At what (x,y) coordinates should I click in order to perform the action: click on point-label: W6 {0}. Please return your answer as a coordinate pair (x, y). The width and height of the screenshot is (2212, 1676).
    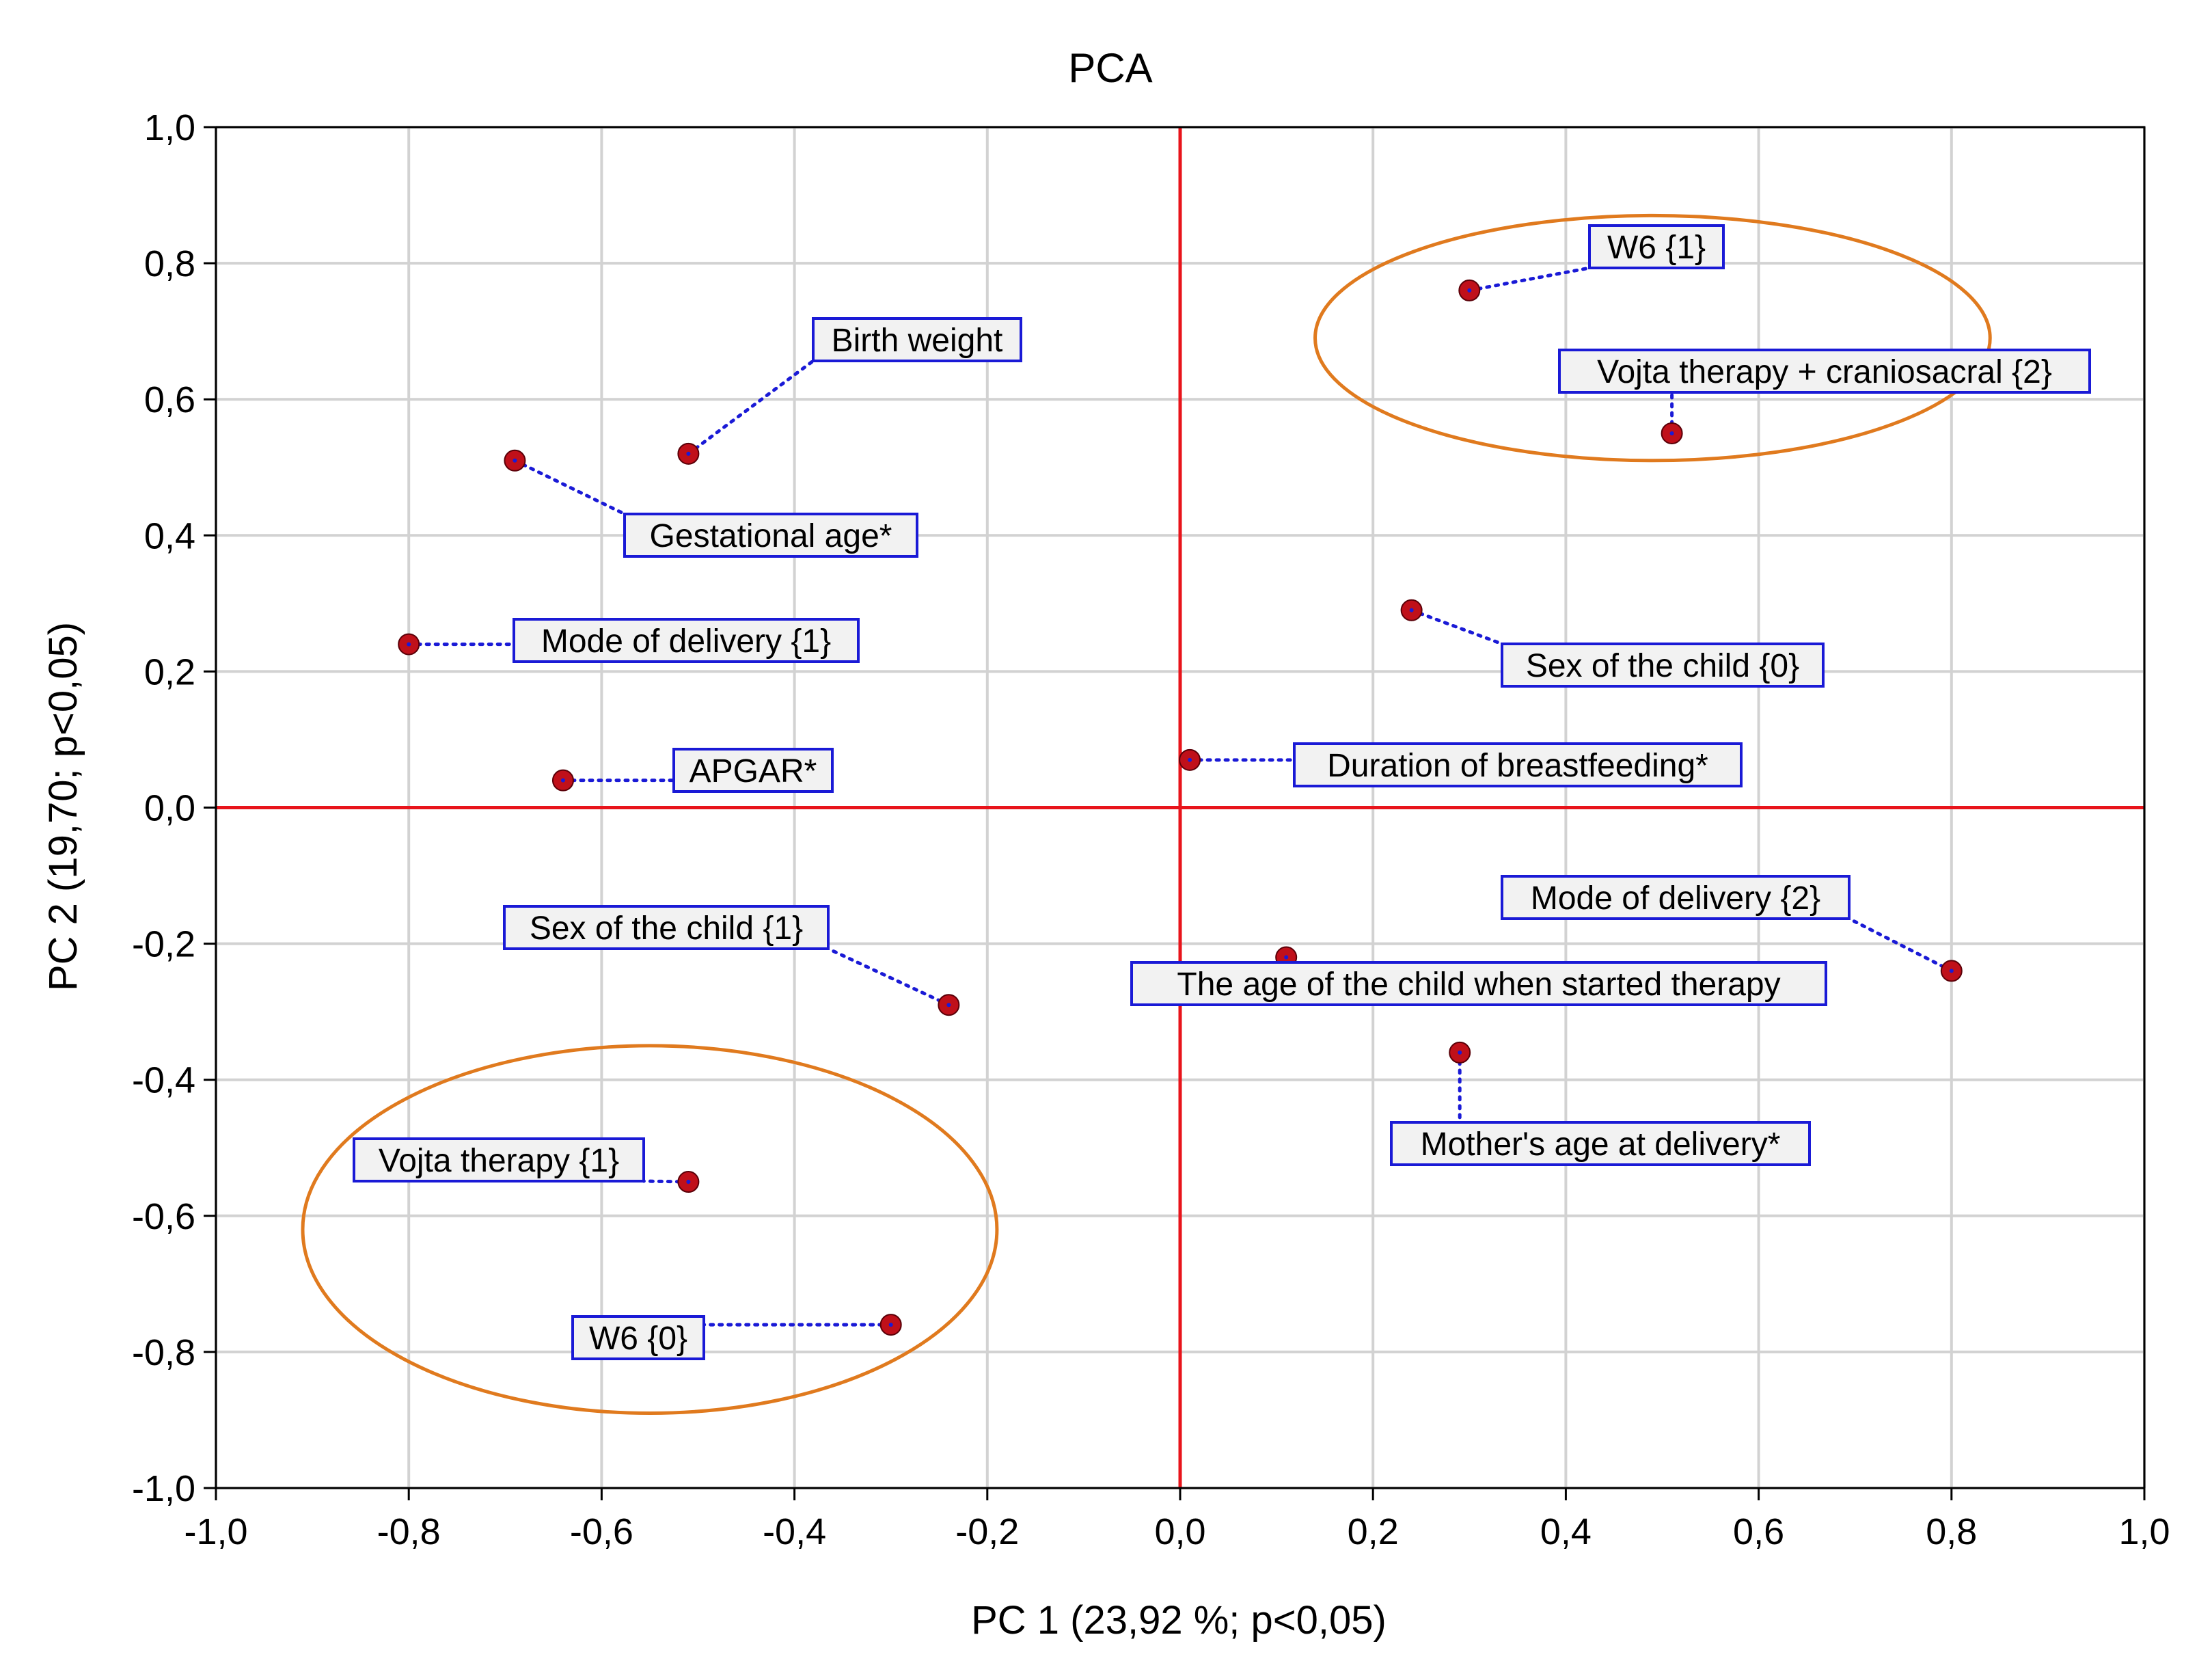
    Looking at the image, I should click on (638, 1339).